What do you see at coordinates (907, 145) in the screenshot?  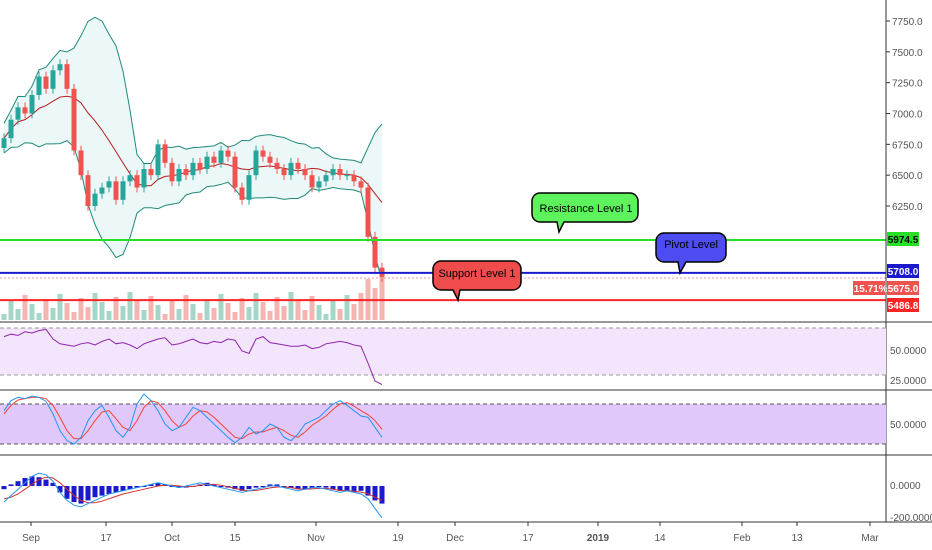 I see `price-tick-label: 6750.0` at bounding box center [907, 145].